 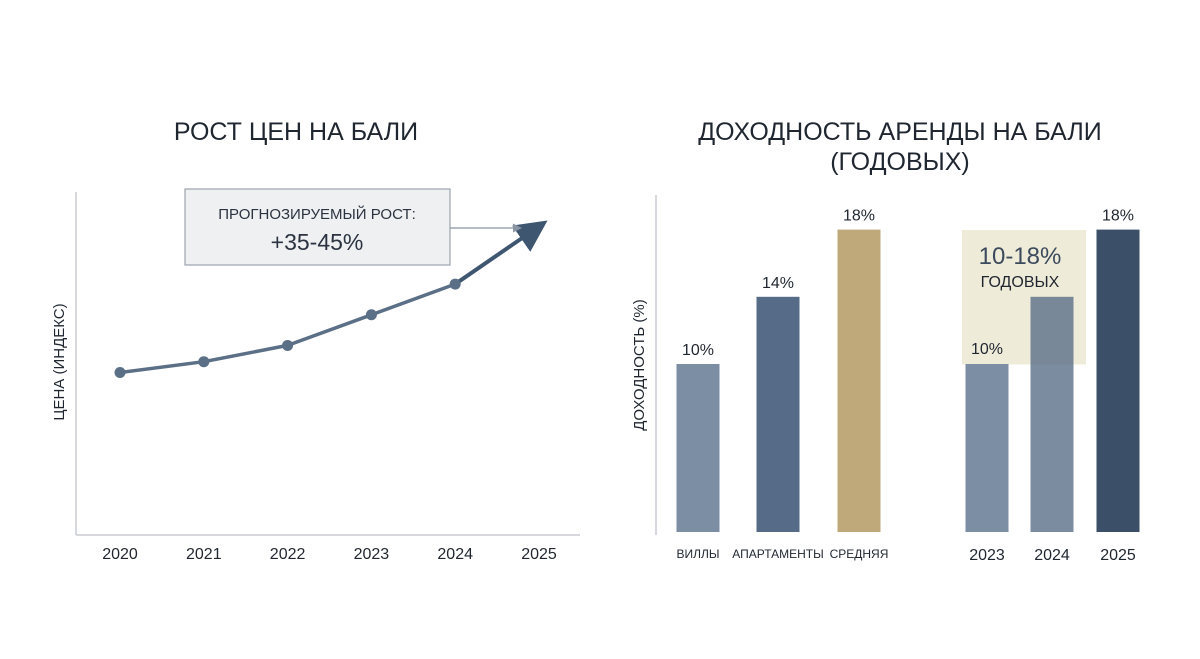 I want to click on price-chart-x-ticks: 2020 2021 2022 2023 2024 2025, so click(x=329, y=554).